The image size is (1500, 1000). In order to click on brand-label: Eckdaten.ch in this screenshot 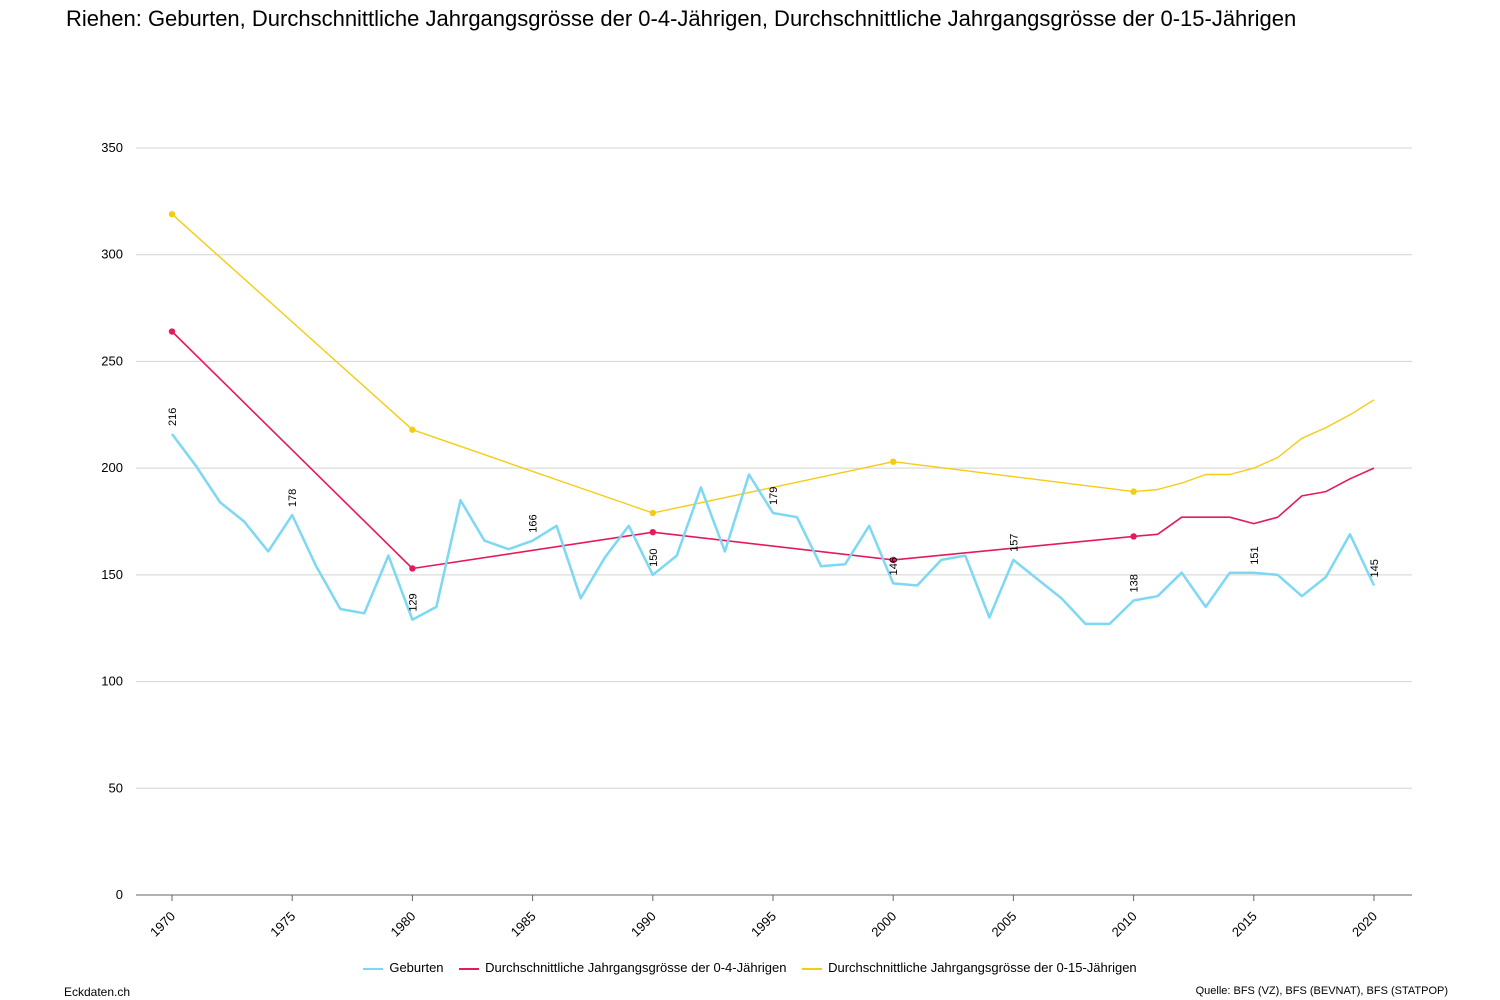, I will do `click(97, 992)`.